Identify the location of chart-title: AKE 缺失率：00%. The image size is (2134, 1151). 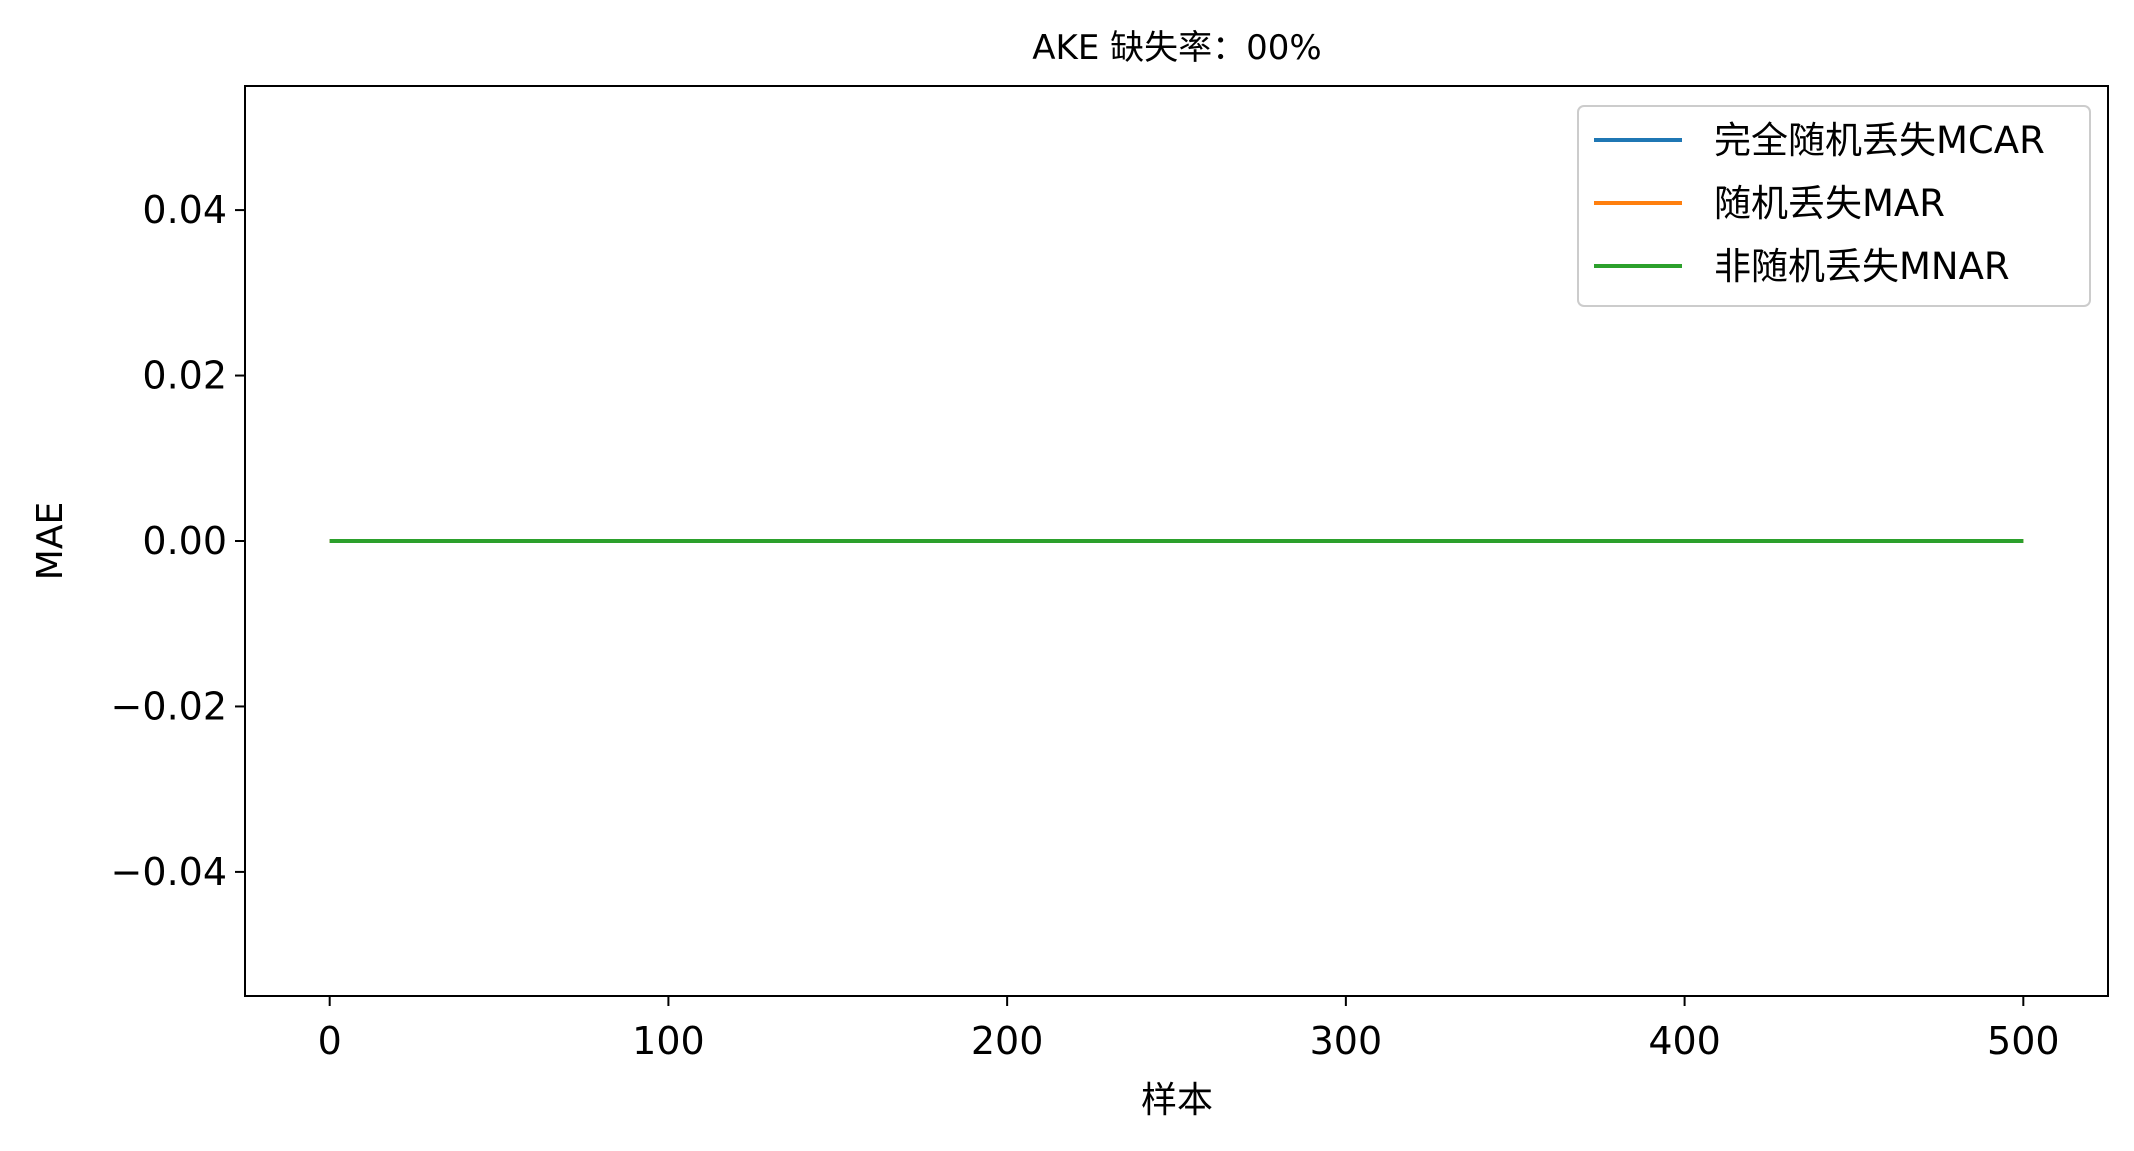
(1176, 48).